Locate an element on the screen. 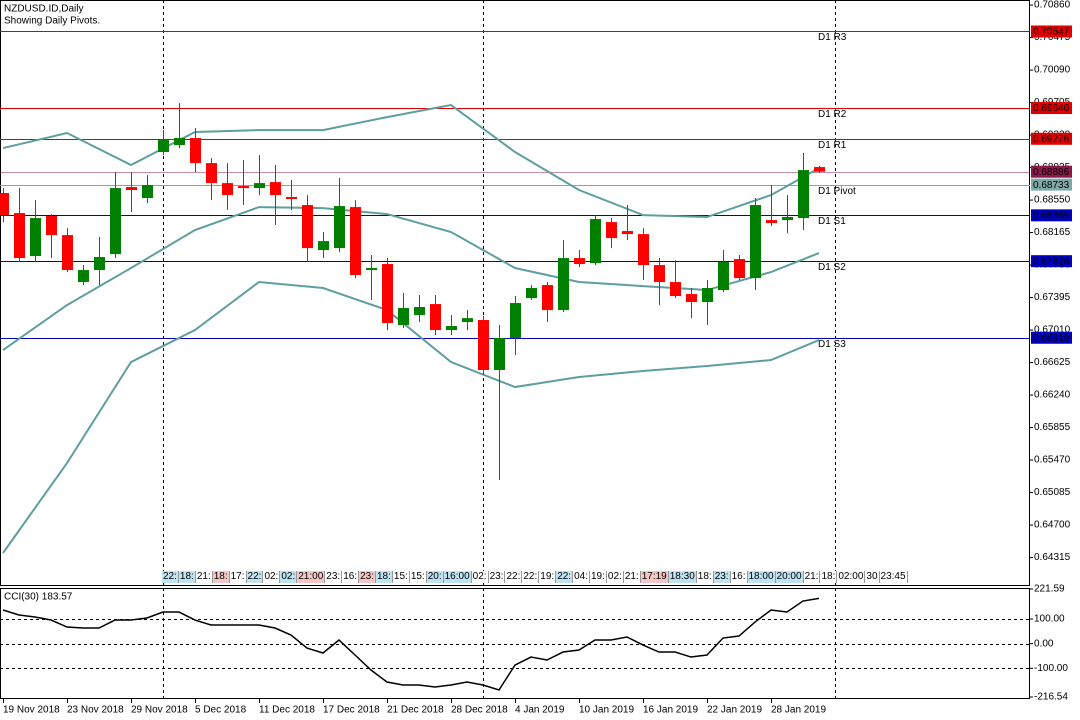  session-label: 17:19 is located at coordinates (654, 577).